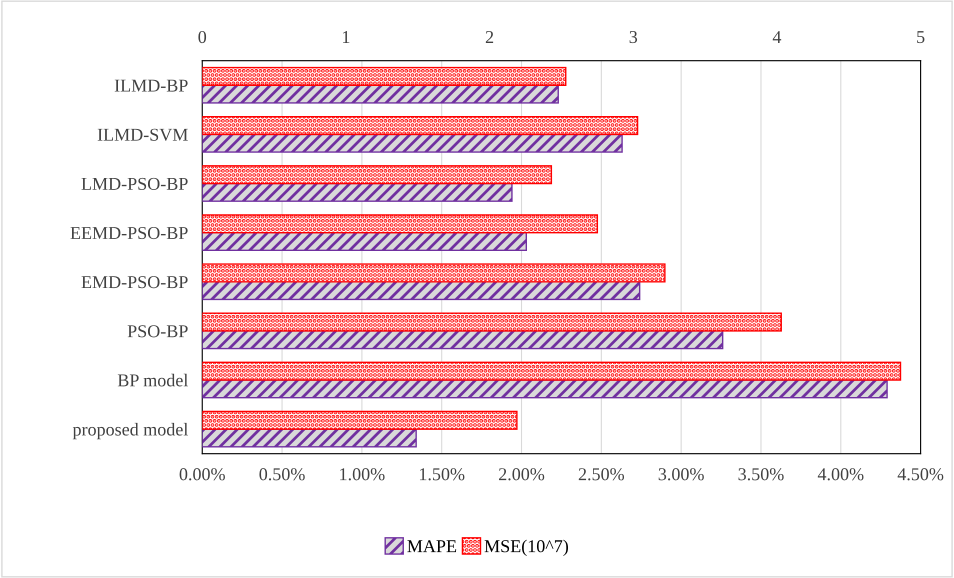  I want to click on x-tick-label: 0.50%, so click(282, 474).